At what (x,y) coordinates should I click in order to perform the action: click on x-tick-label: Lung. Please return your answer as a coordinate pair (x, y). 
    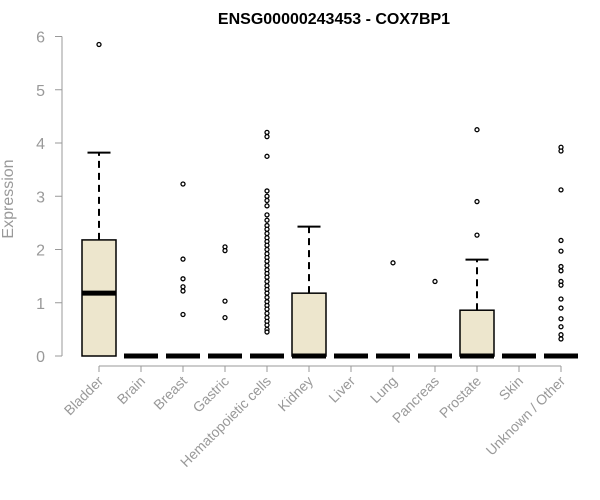
    Looking at the image, I should click on (383, 389).